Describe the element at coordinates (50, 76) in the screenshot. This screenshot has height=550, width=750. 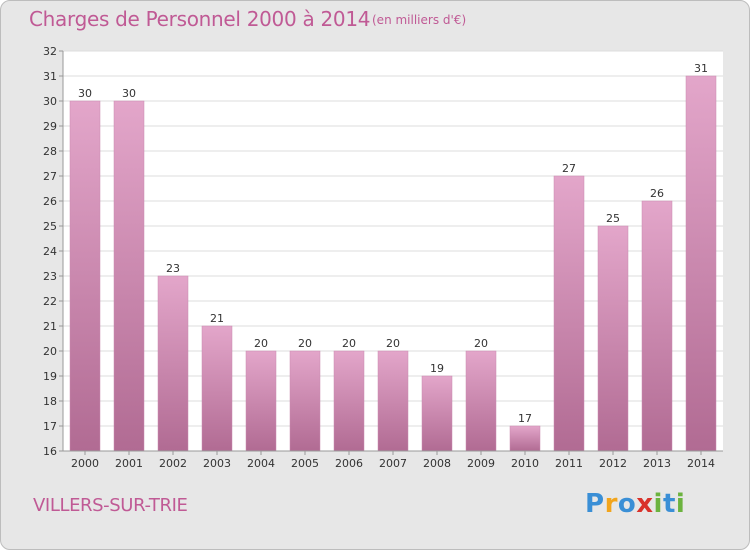
I see `y-tick-label: 31` at that location.